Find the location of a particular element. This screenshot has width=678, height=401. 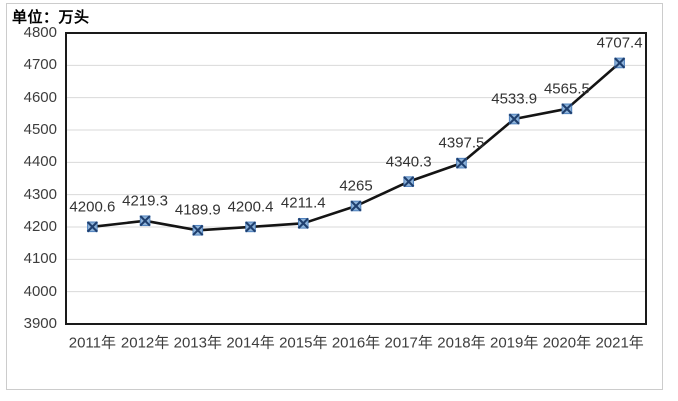

x-axis-label: 2012年 is located at coordinates (145, 343).